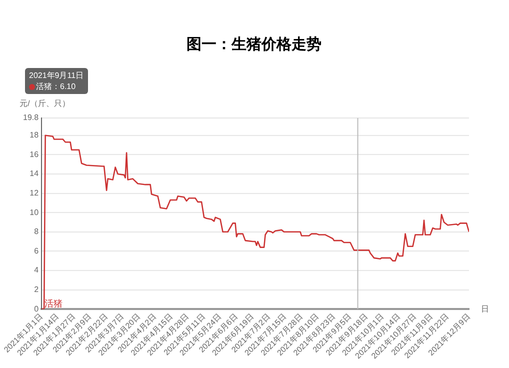  I want to click on y-tick-label: 16, so click(35, 154).